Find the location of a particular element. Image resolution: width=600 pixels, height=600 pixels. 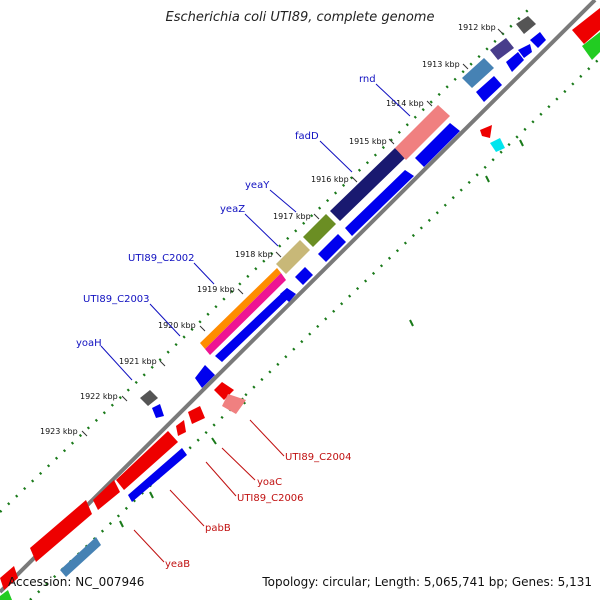

tick-label: 1922 kbp is located at coordinates (99, 396).